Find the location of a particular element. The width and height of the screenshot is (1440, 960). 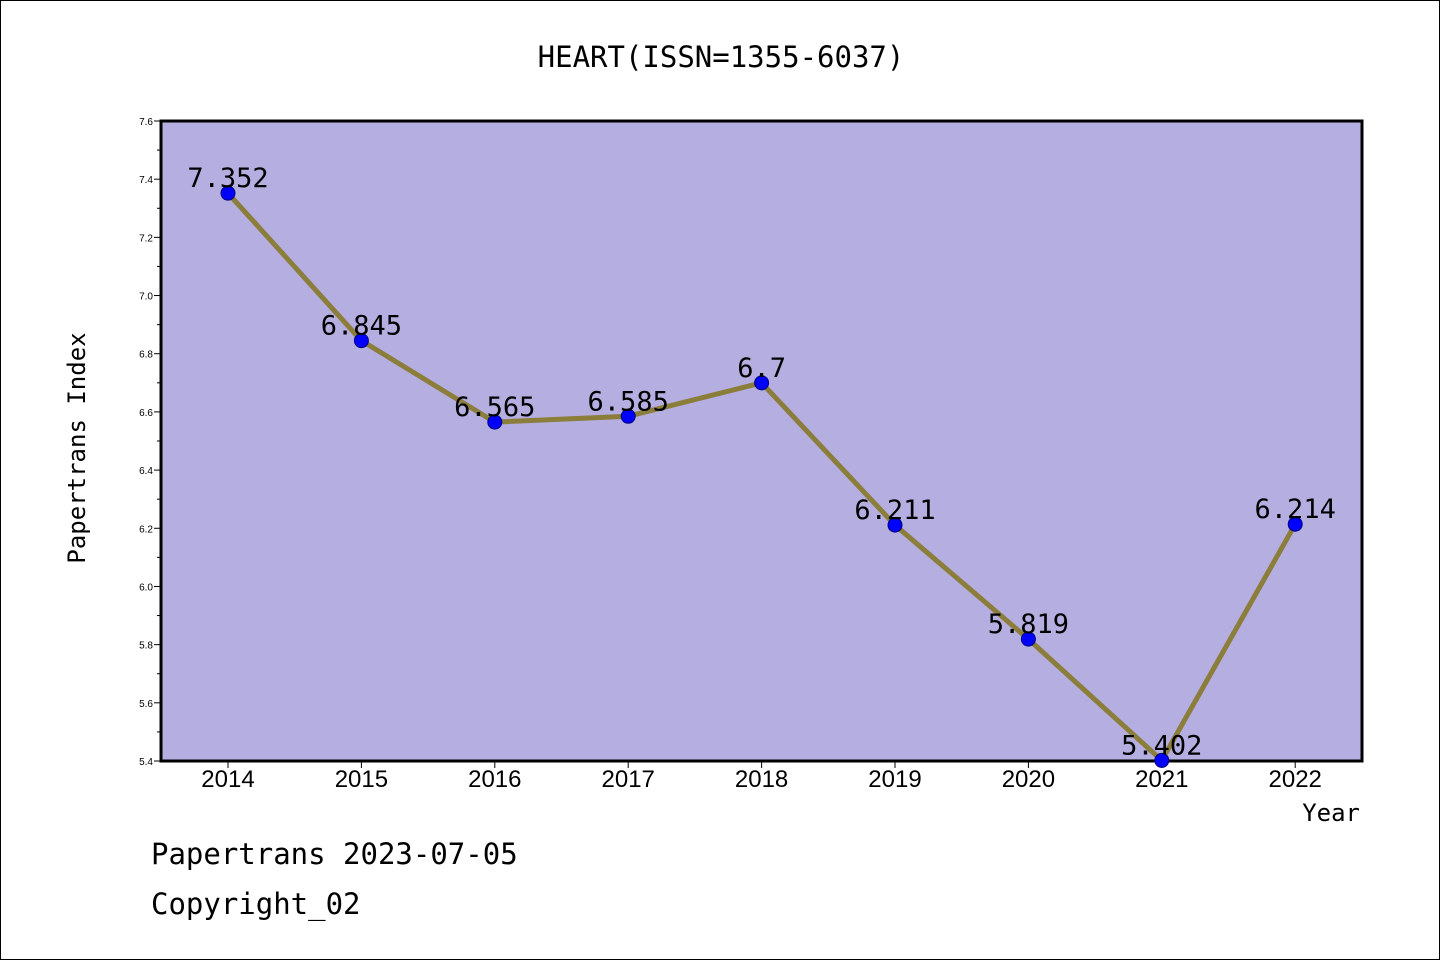

y-axis: 5.4 5.6 5.8 6.0 6.2 6.4 6.6 6.8 7.0 7.2 7.4 7.6 is located at coordinates (150, 442).